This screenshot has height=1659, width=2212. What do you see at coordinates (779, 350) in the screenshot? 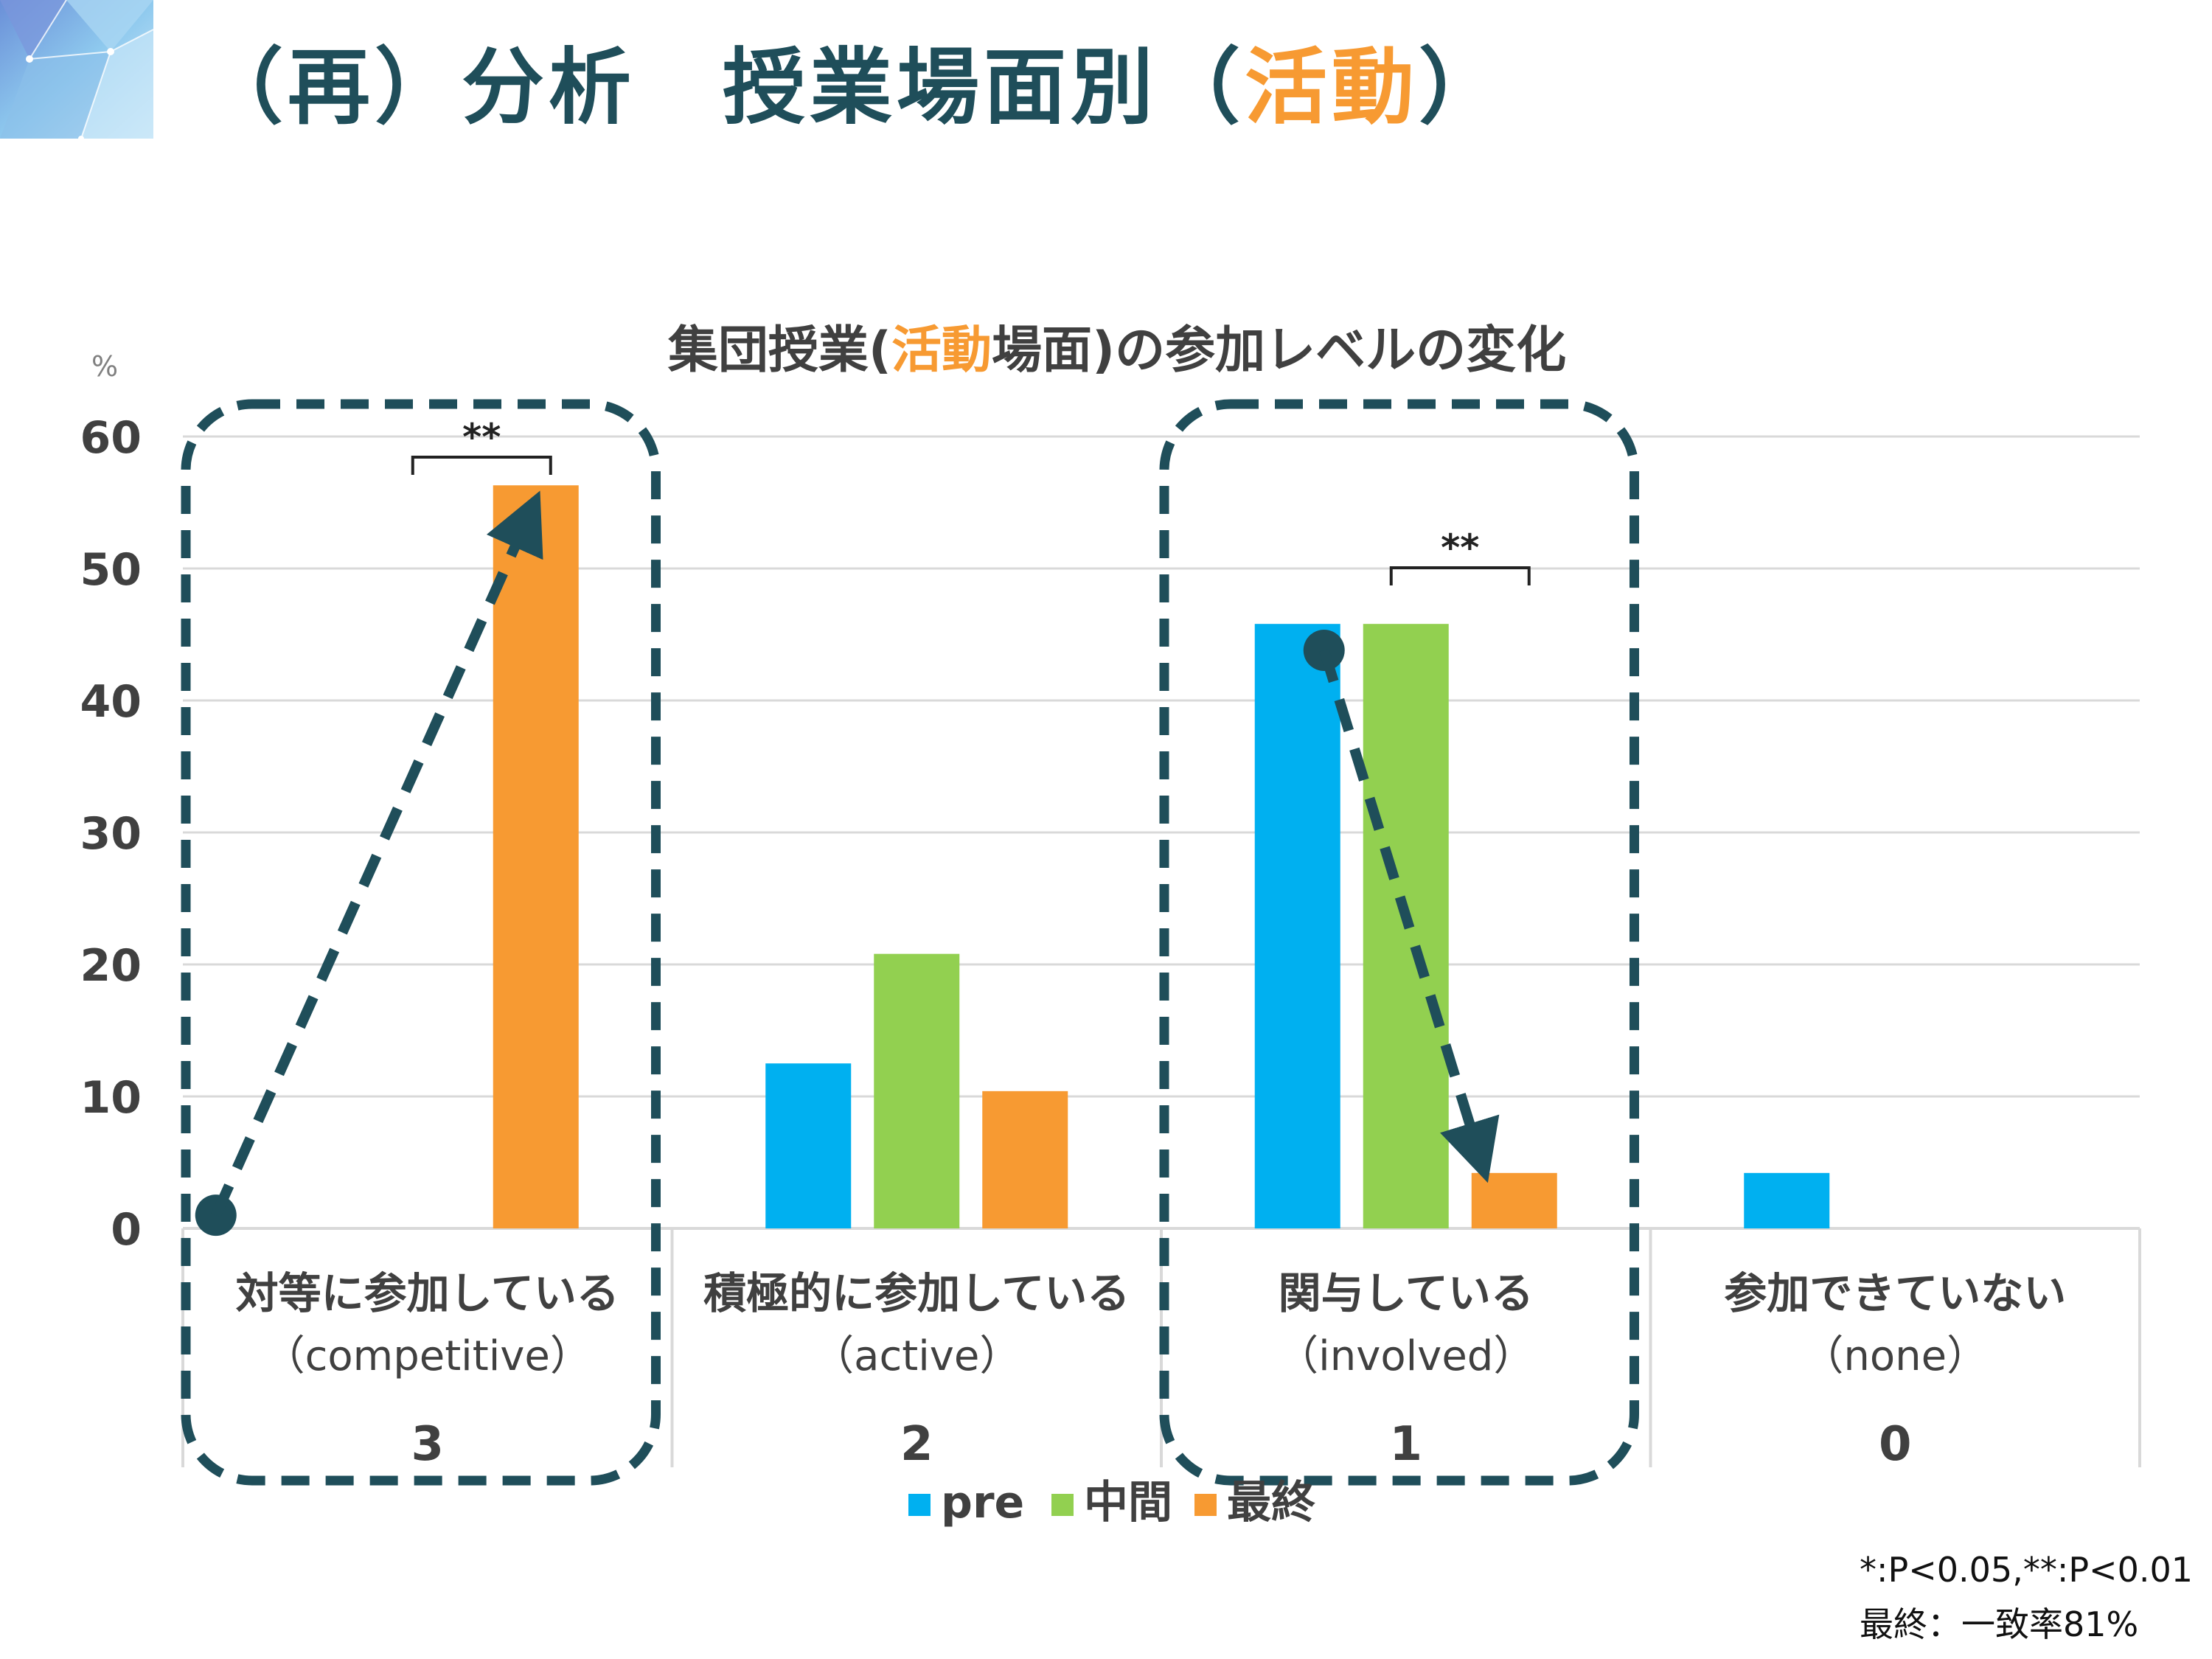
I see `chart-title-prefix: 集団授業(` at bounding box center [779, 350].